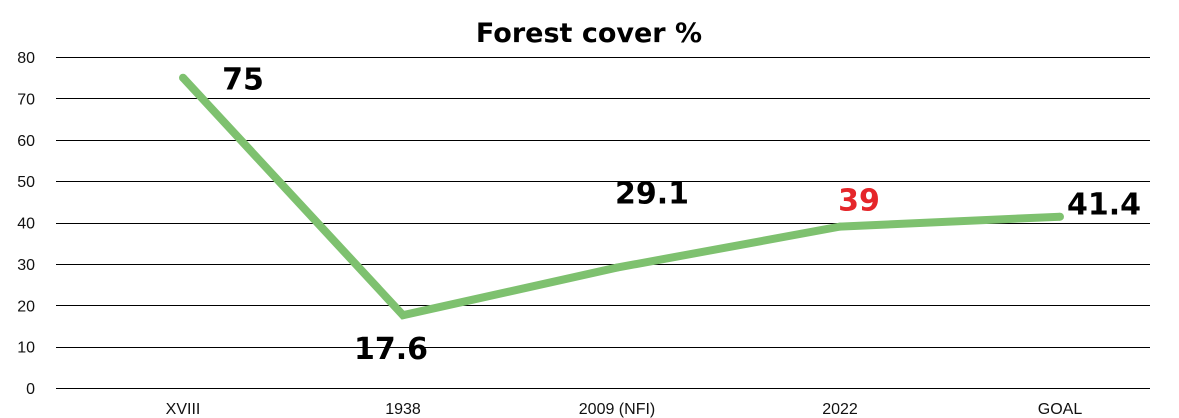  What do you see at coordinates (30, 389) in the screenshot?
I see `y-tick-label: 0` at bounding box center [30, 389].